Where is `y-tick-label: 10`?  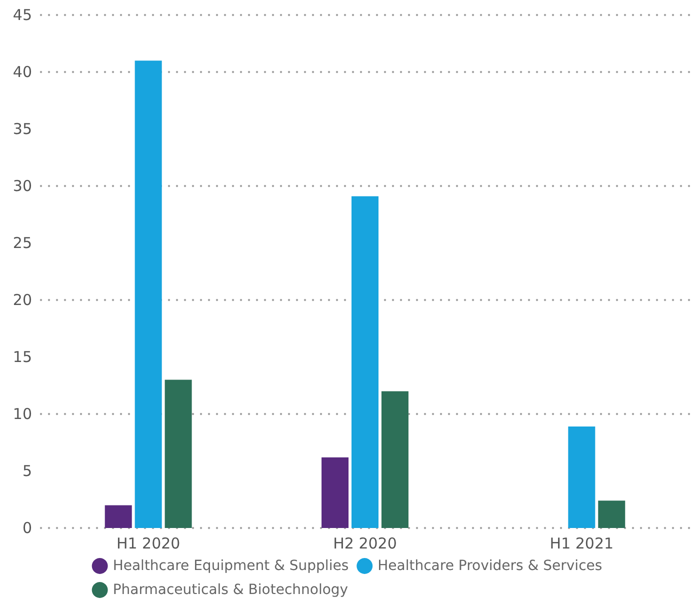 y-tick-label: 10 is located at coordinates (22, 414).